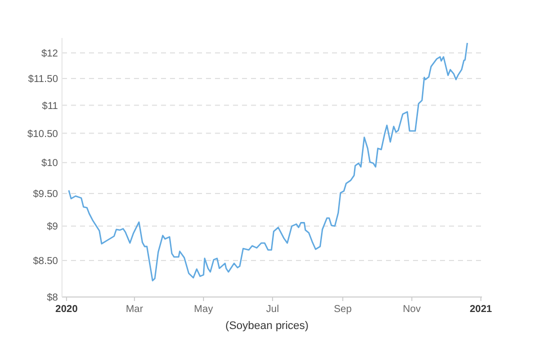 The width and height of the screenshot is (534, 351). I want to click on x-tick-label: 2021, so click(481, 309).